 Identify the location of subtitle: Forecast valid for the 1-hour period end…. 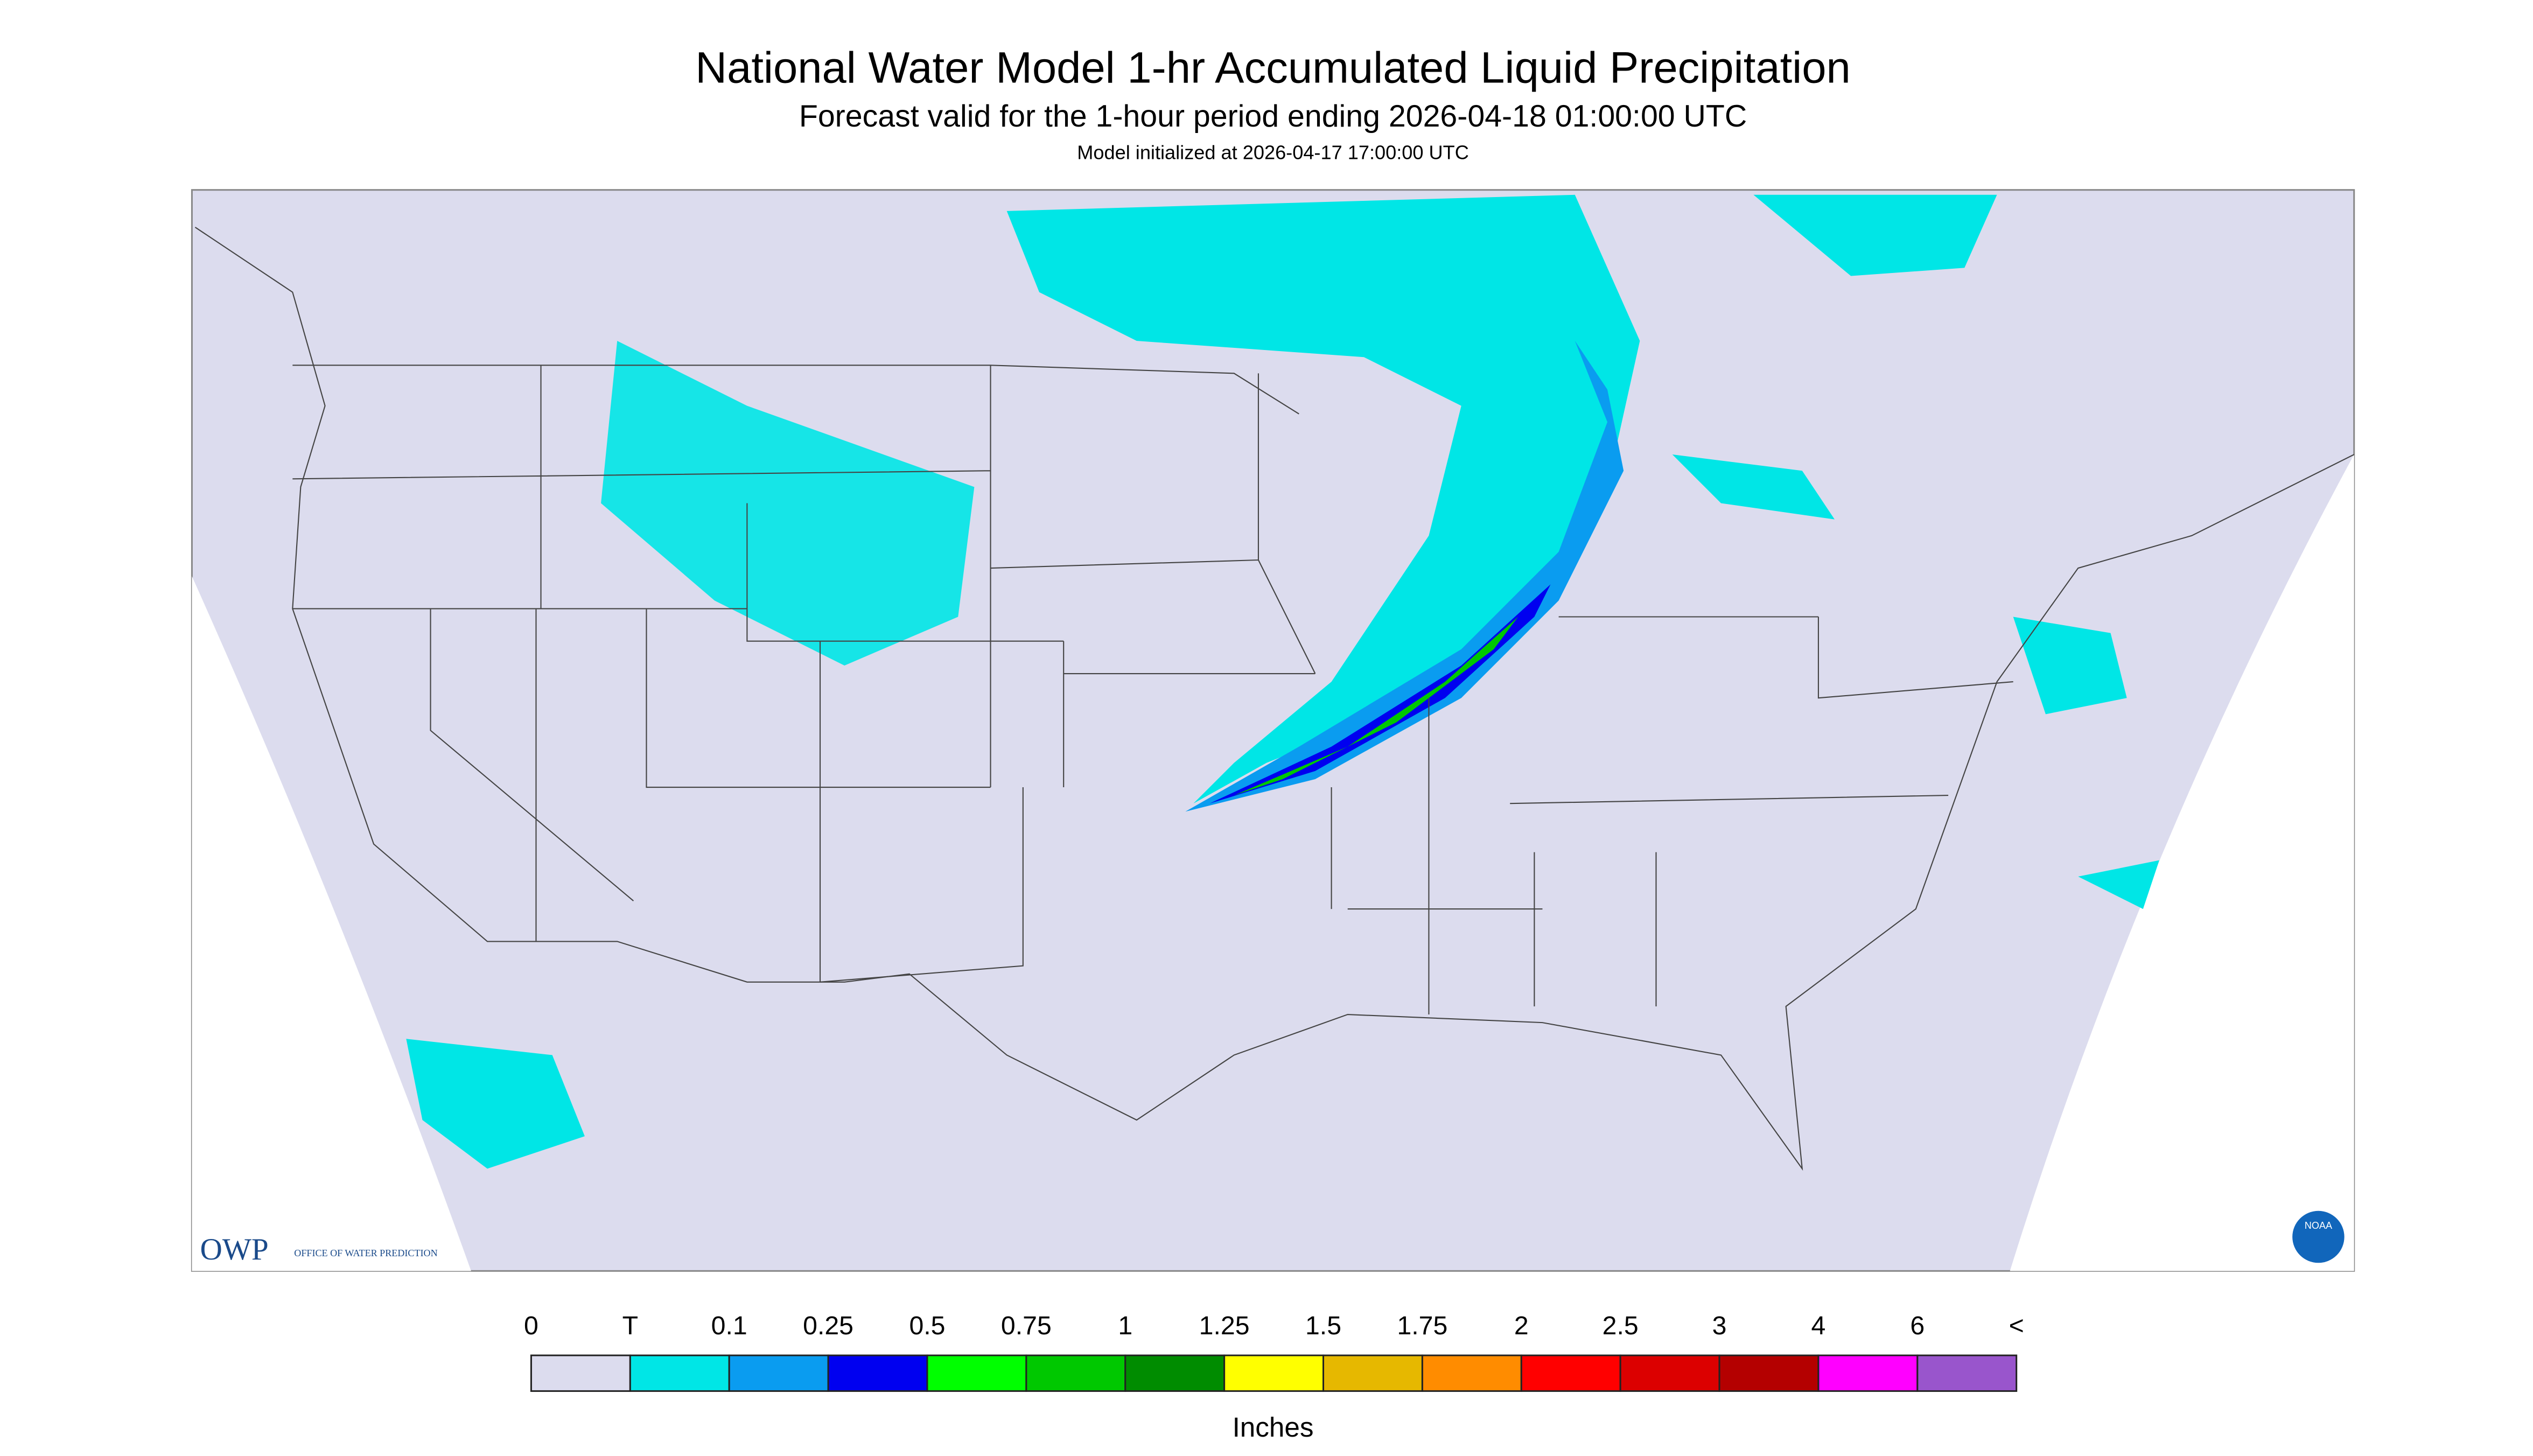
(1273, 116).